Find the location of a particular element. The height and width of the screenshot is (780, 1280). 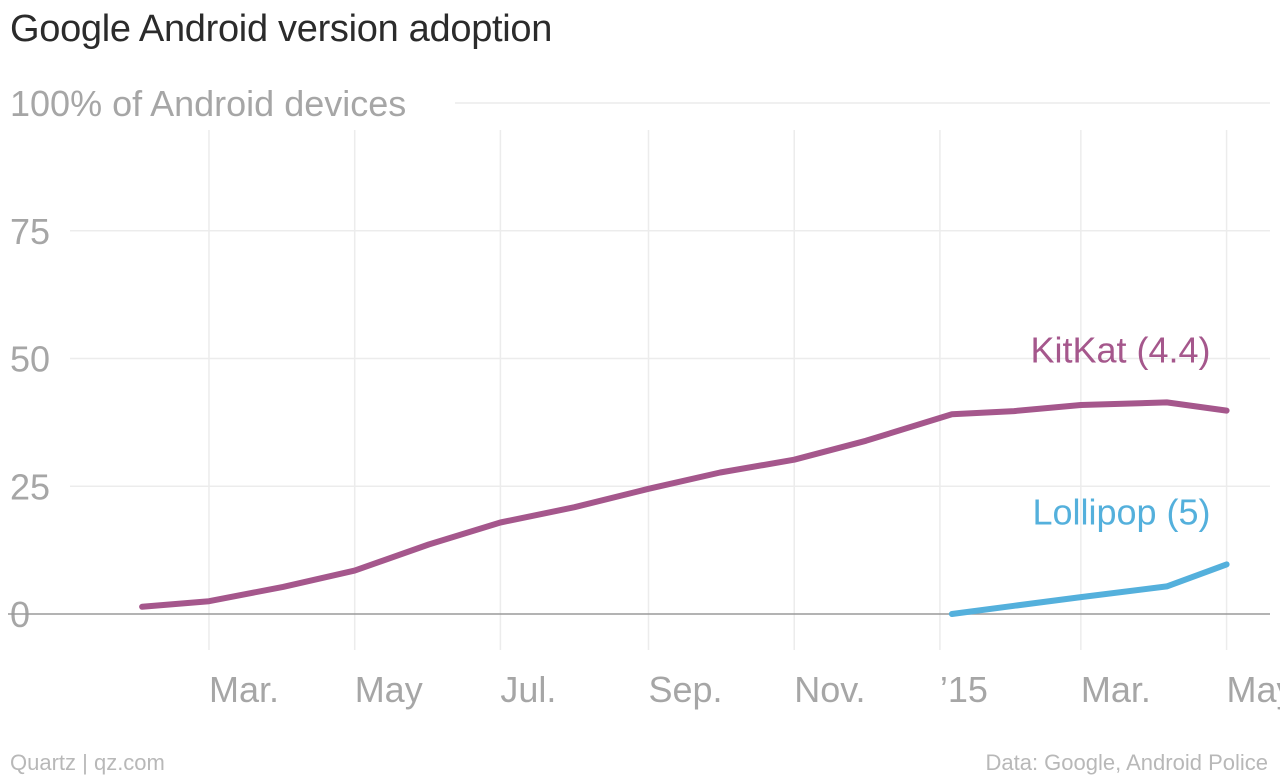

y-tick-label: 25 is located at coordinates (30, 486).